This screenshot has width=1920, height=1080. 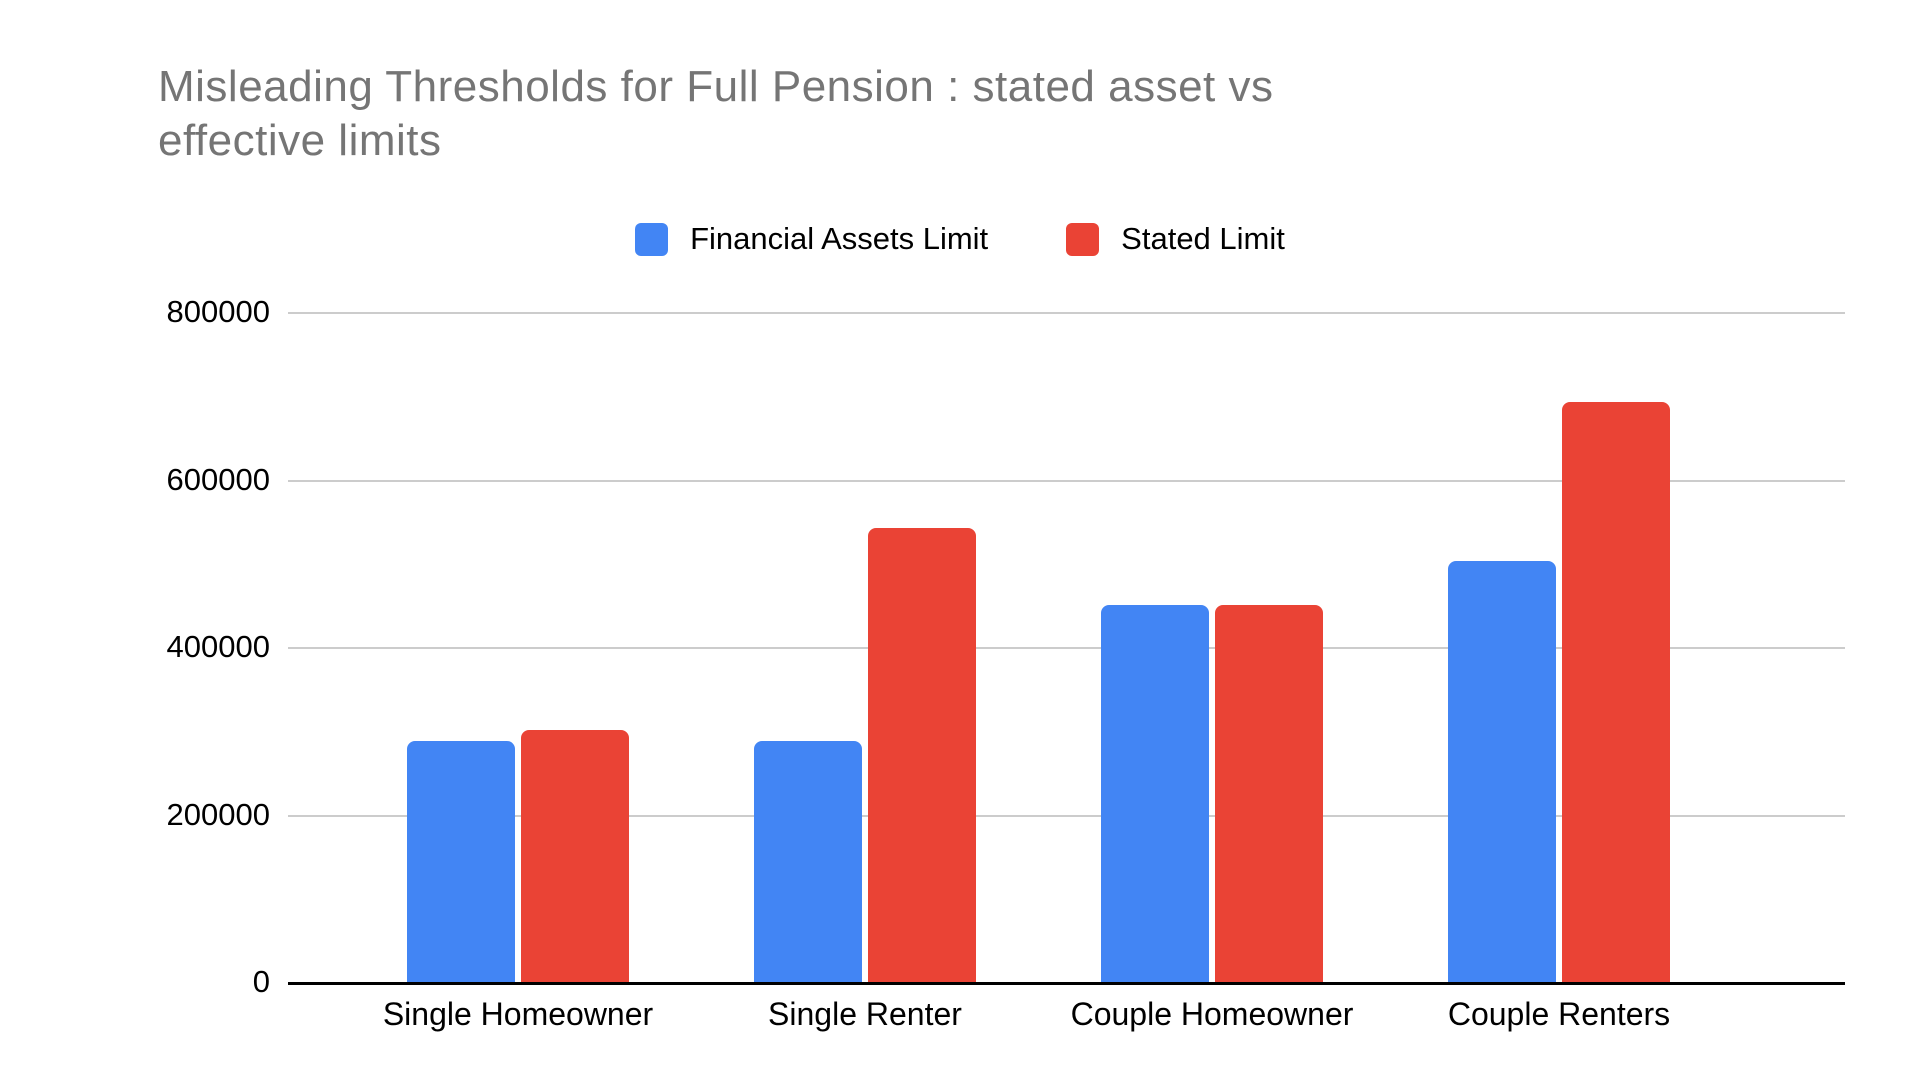 I want to click on x-category-label: Couple Renters, so click(x=1559, y=1014).